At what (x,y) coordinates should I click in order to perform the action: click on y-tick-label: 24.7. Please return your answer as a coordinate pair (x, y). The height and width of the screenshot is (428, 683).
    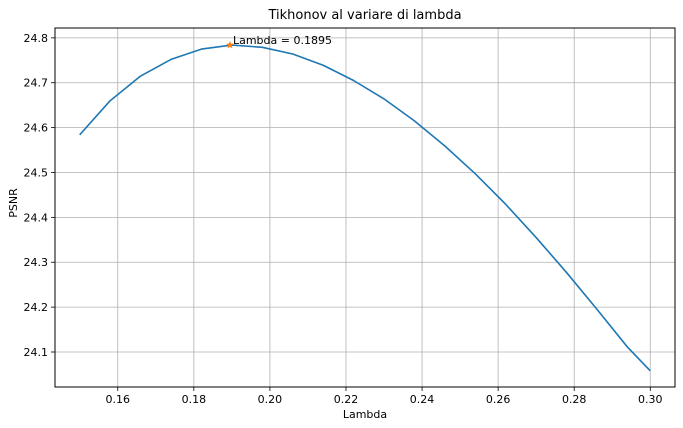
    Looking at the image, I should click on (36, 83).